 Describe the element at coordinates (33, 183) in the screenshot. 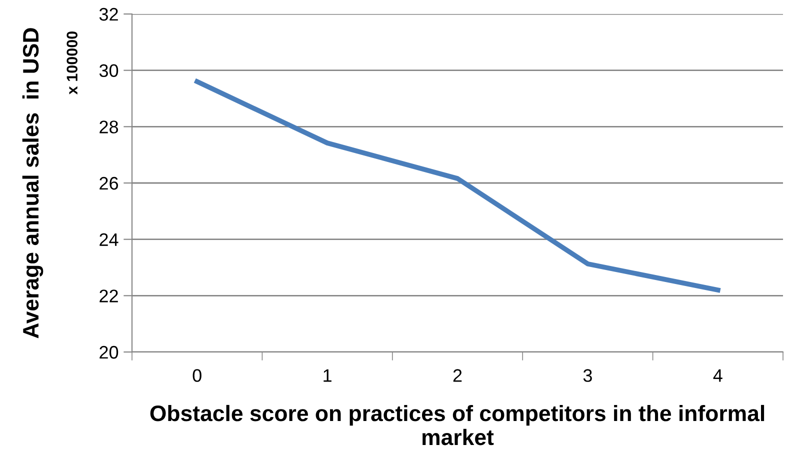

I see `y-axis-title: Average annual sales in USD` at that location.